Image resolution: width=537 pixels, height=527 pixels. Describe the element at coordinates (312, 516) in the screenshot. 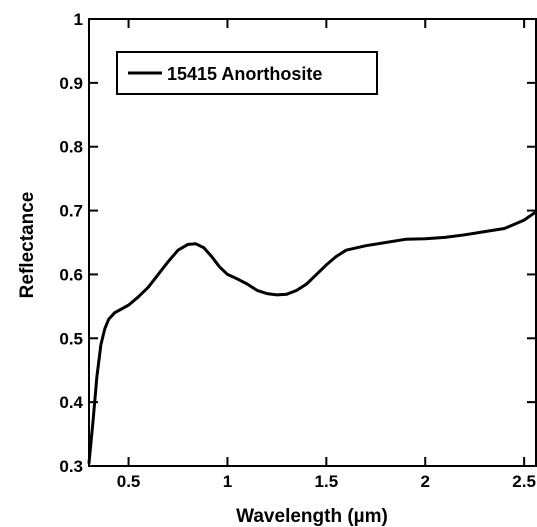

I see `x-axis-title: Wavelength (µm)` at that location.